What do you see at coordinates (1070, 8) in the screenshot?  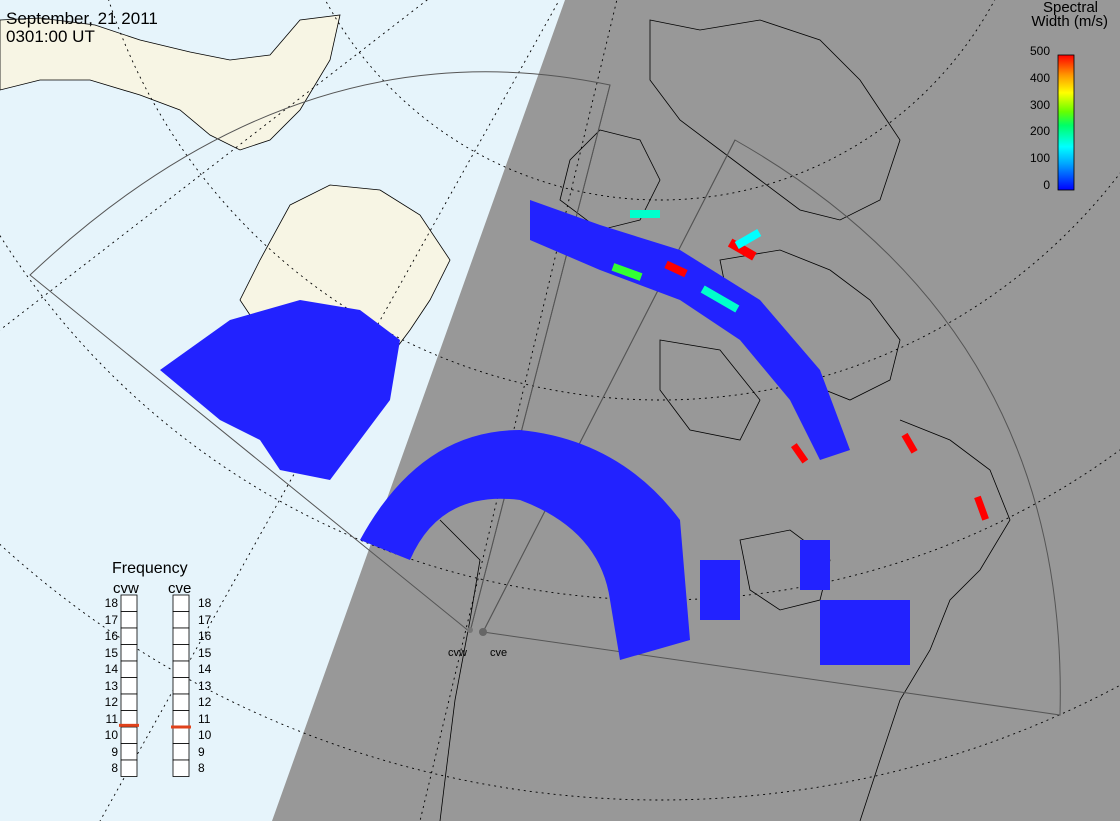 I see `colorbar-title-1: Spectral` at bounding box center [1070, 8].